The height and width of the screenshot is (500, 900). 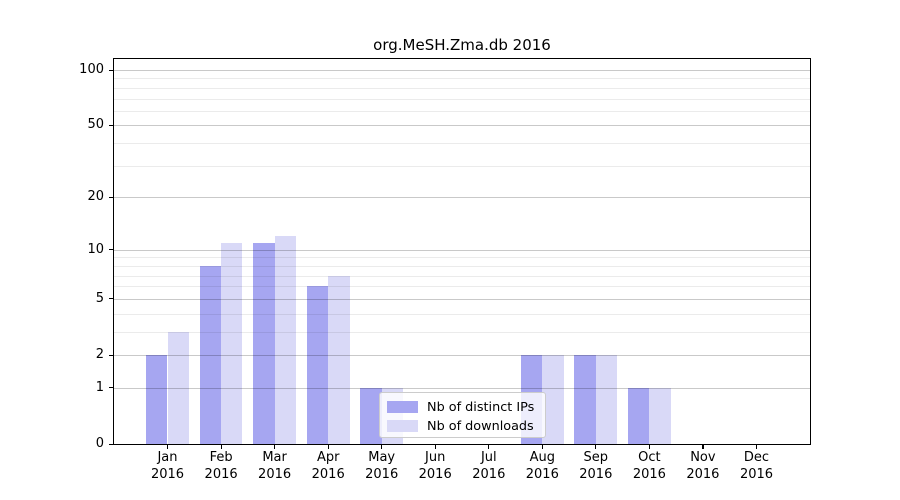 I want to click on bar-downloads-feb, so click(x=232, y=343).